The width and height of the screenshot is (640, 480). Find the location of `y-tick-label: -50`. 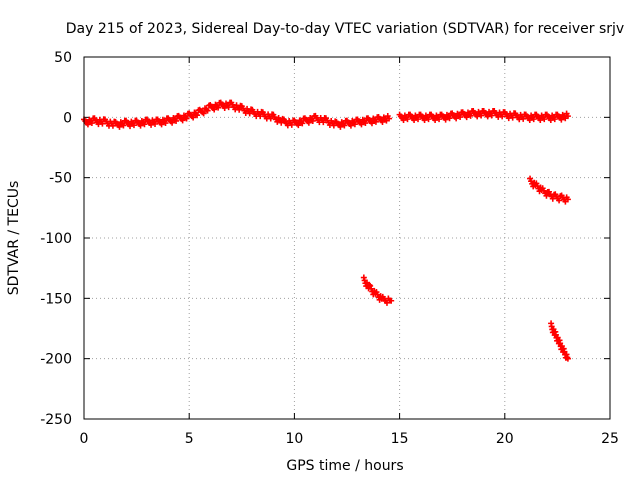

y-tick-label: -50 is located at coordinates (60, 179).